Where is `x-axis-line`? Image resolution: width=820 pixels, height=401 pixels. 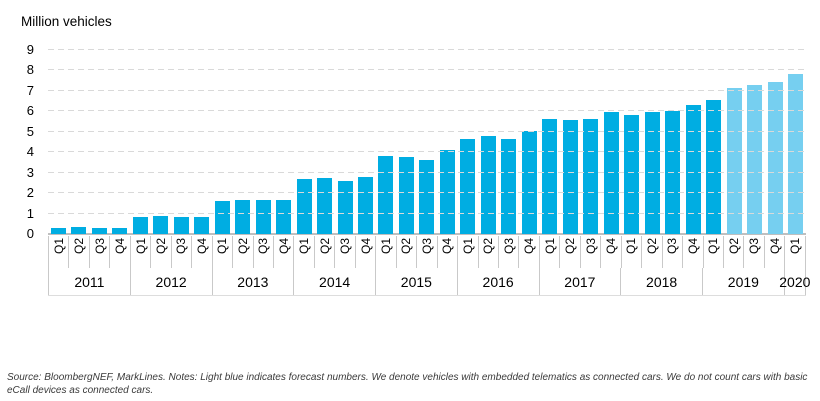
x-axis-line is located at coordinates (427, 234).